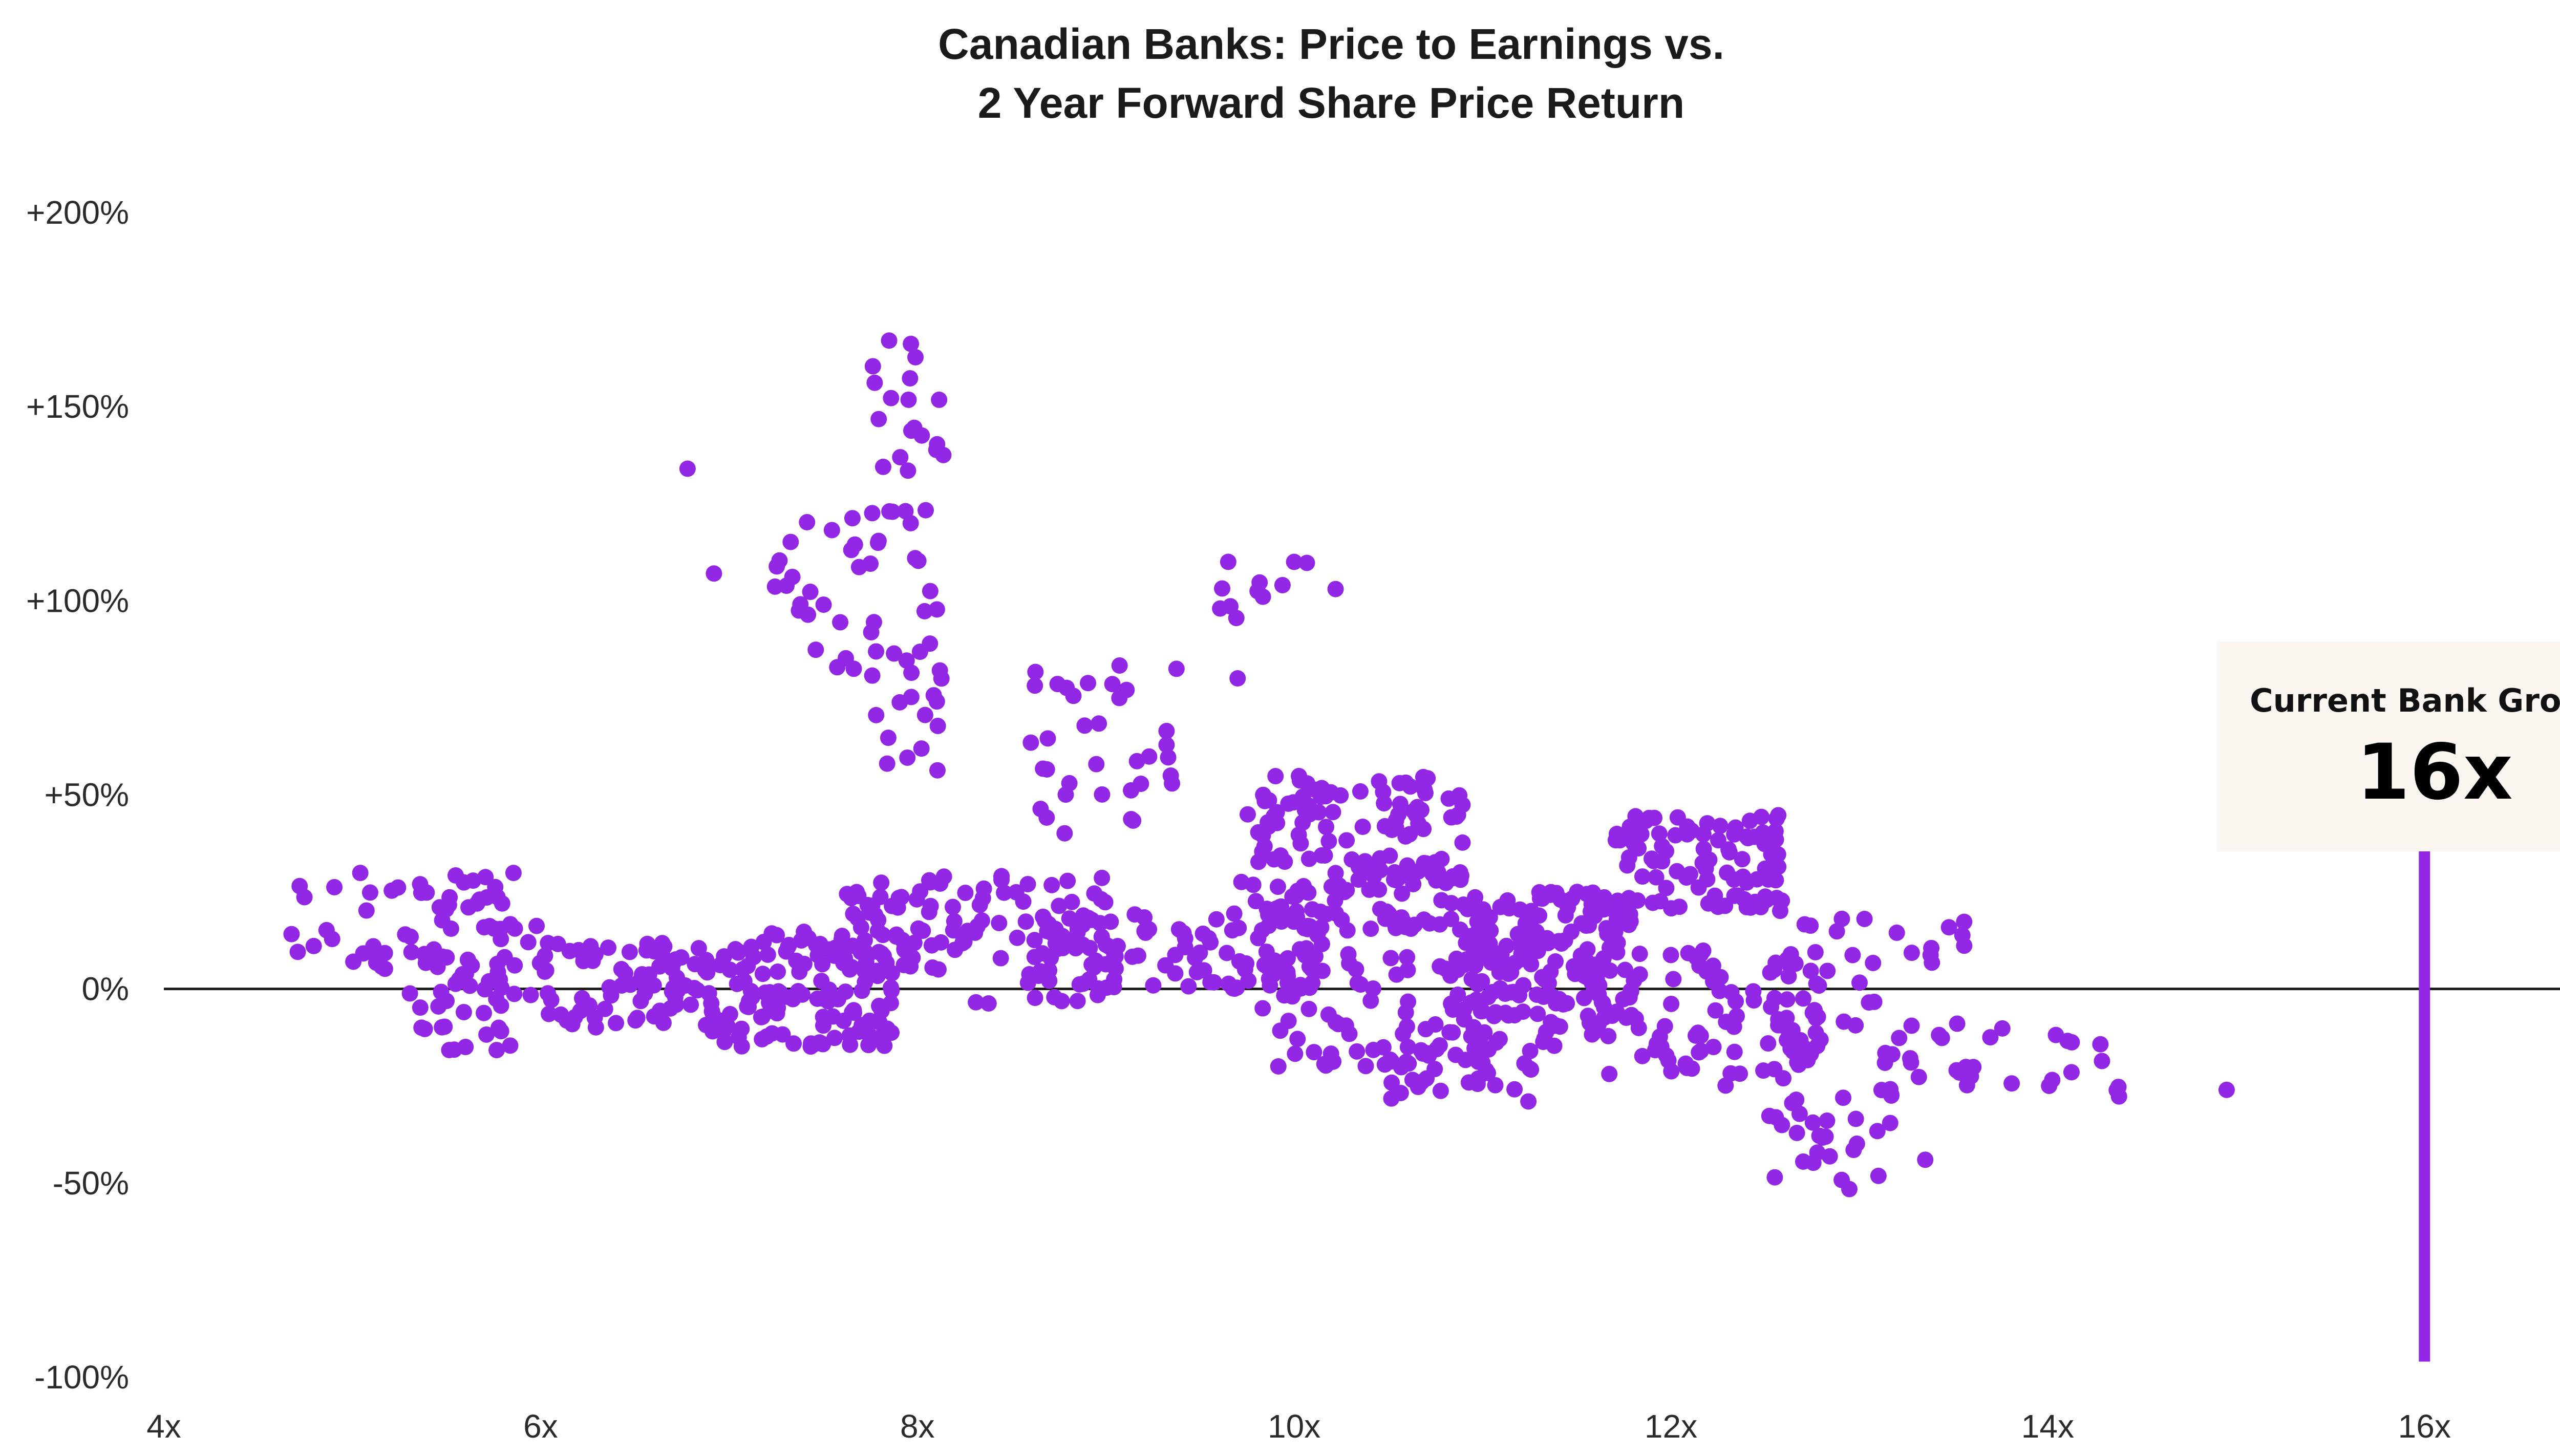 The width and height of the screenshot is (2560, 1456). What do you see at coordinates (1331, 103) in the screenshot?
I see `chart-title-line-2: 2 Year Forward Share Price Return` at bounding box center [1331, 103].